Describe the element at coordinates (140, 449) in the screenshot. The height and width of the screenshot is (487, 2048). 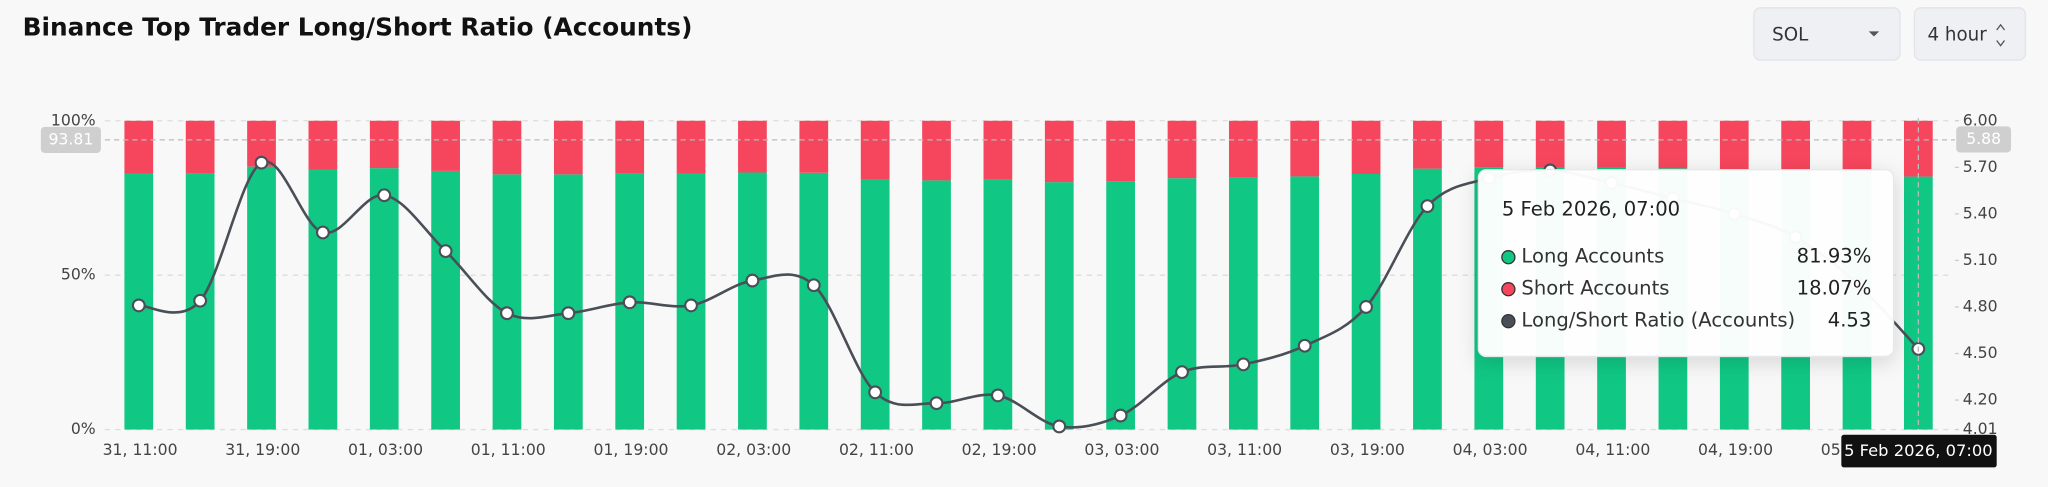
I see `x-tick-label: 31, 11:00` at that location.